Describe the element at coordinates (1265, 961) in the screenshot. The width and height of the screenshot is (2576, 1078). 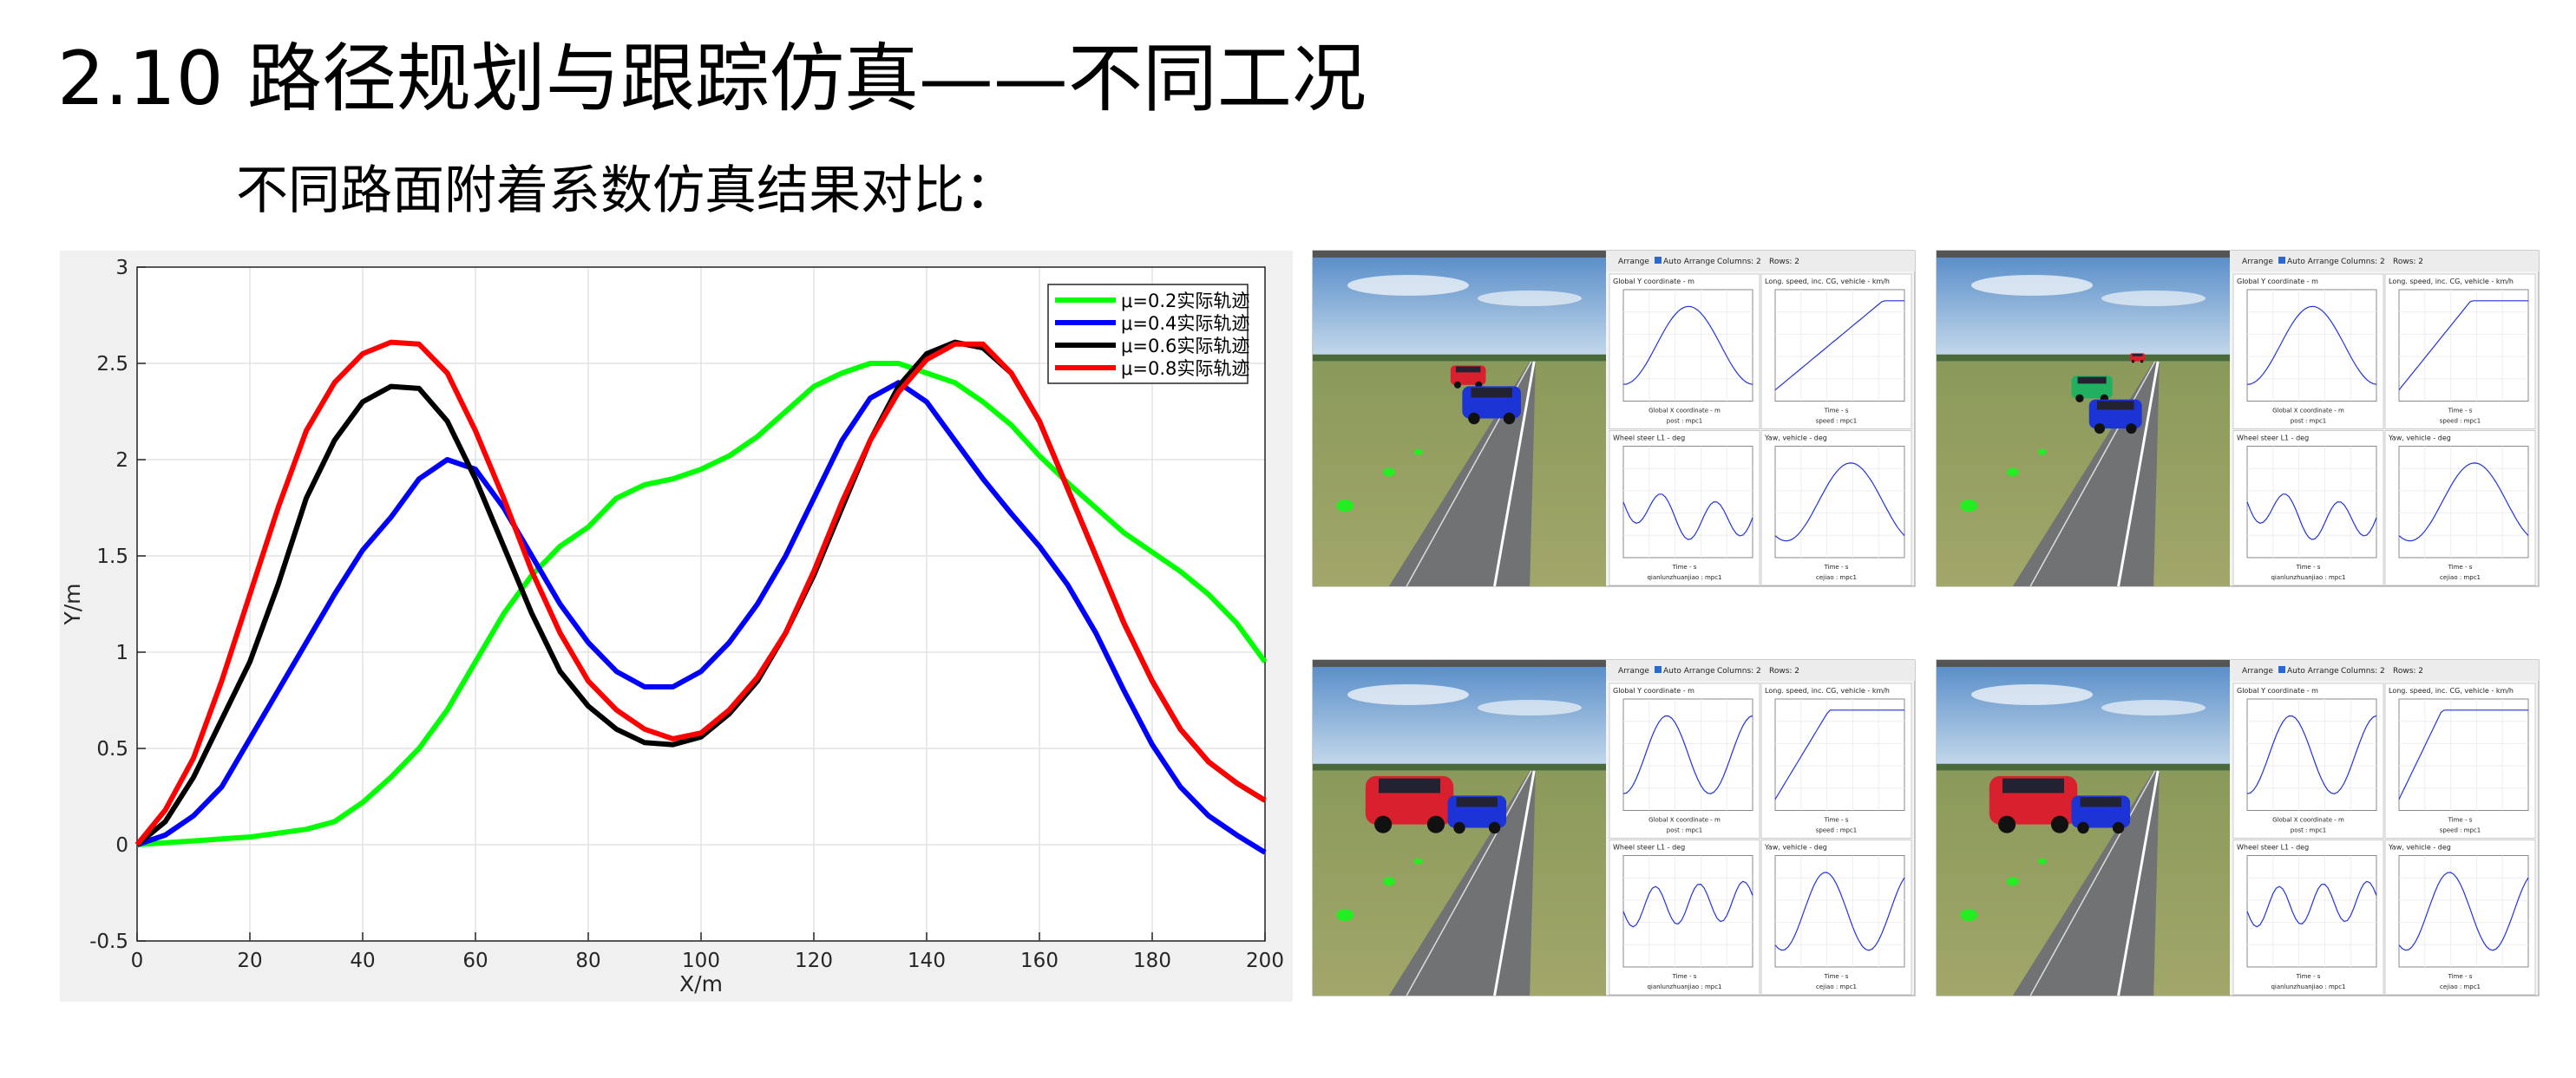
I see `x-tick-label: 200` at that location.